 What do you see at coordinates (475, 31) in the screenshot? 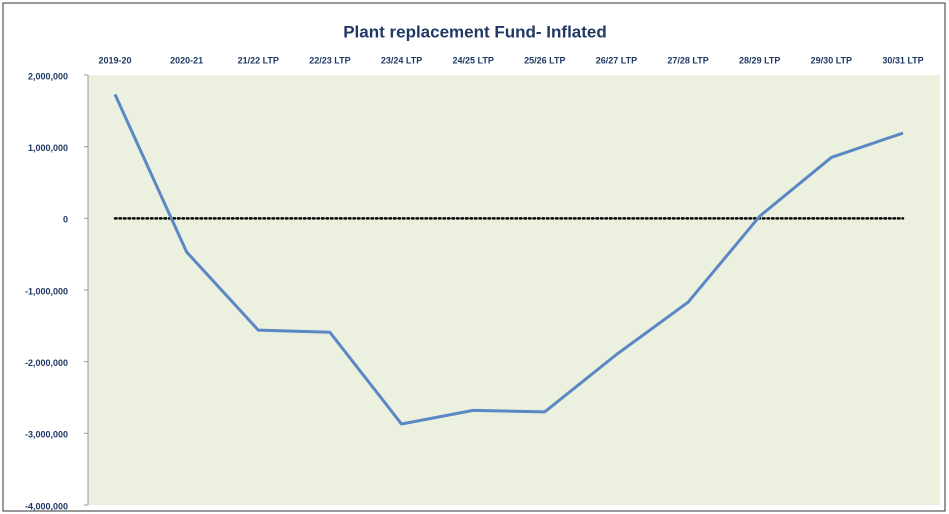
I see `chart-title: Plant replacement Fund- Inflated` at bounding box center [475, 31].